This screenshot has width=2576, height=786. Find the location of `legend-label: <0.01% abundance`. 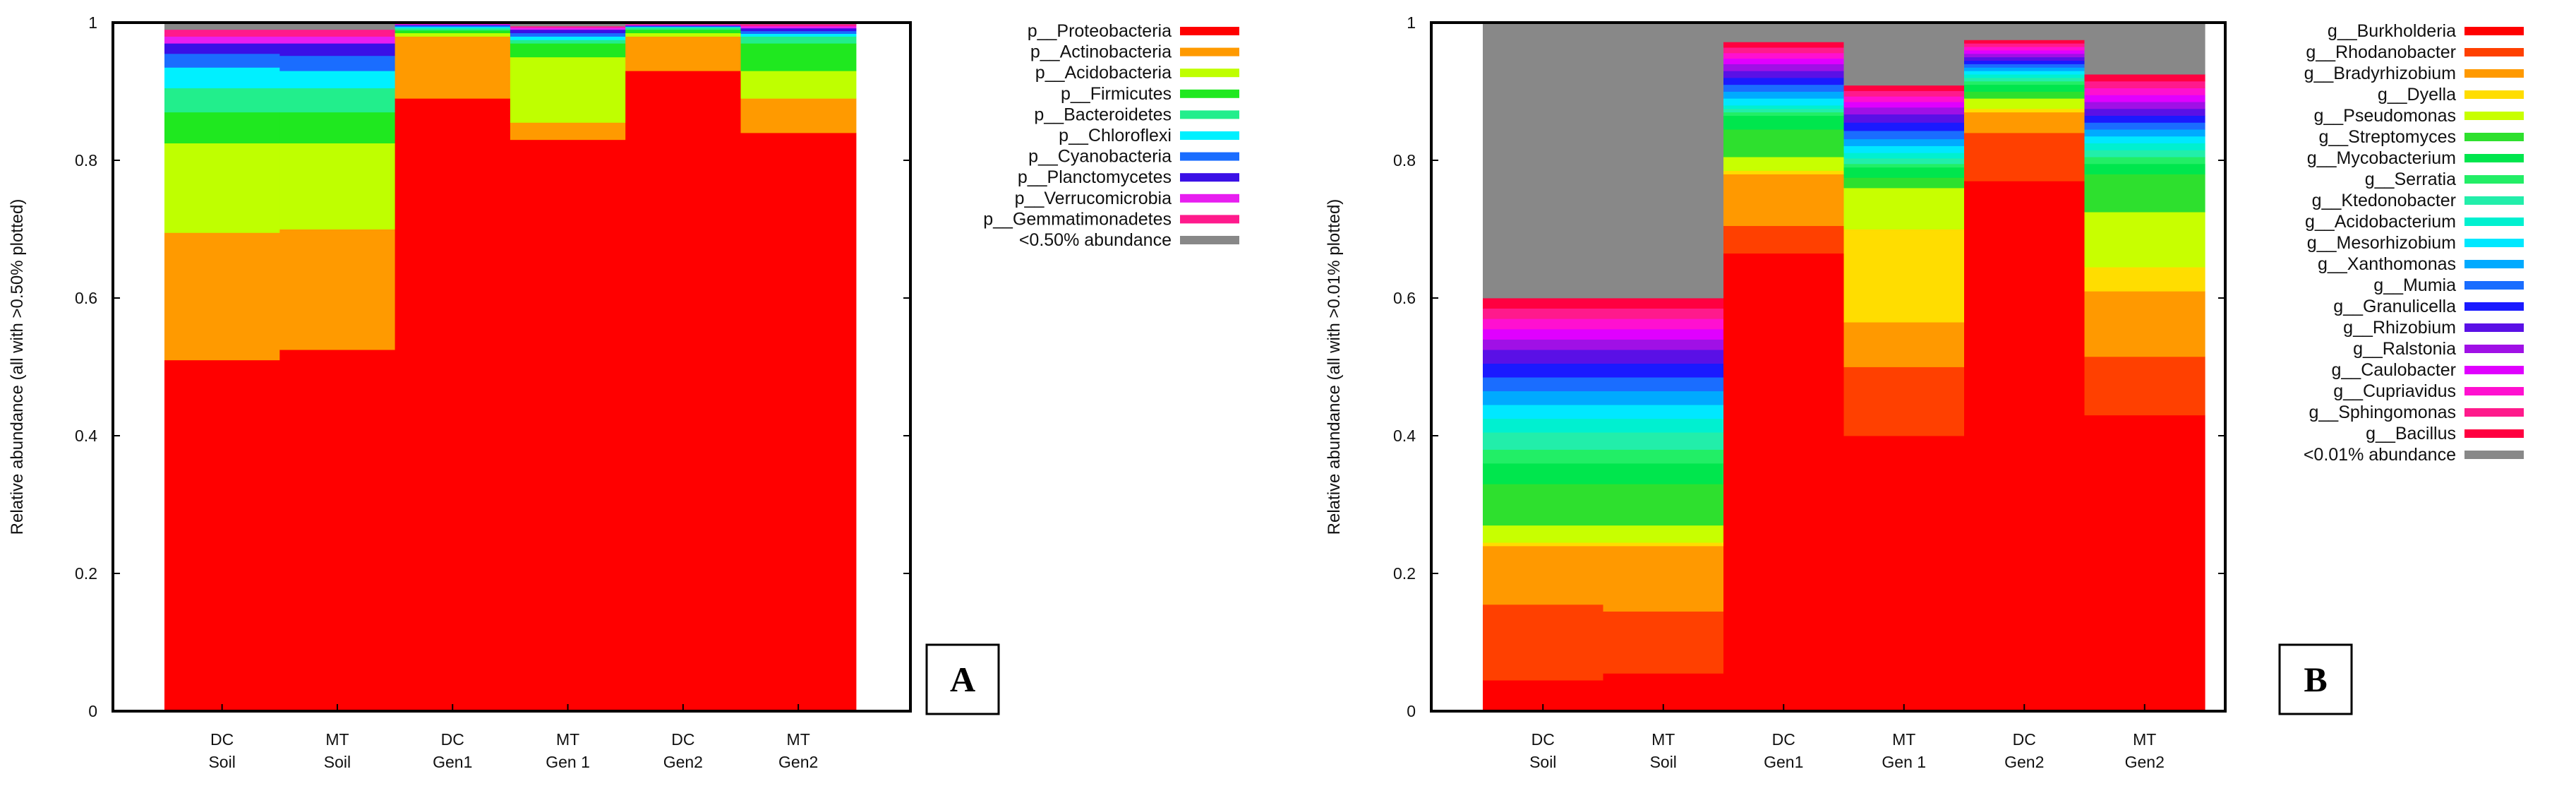

legend-label: <0.01% abundance is located at coordinates (2380, 455).